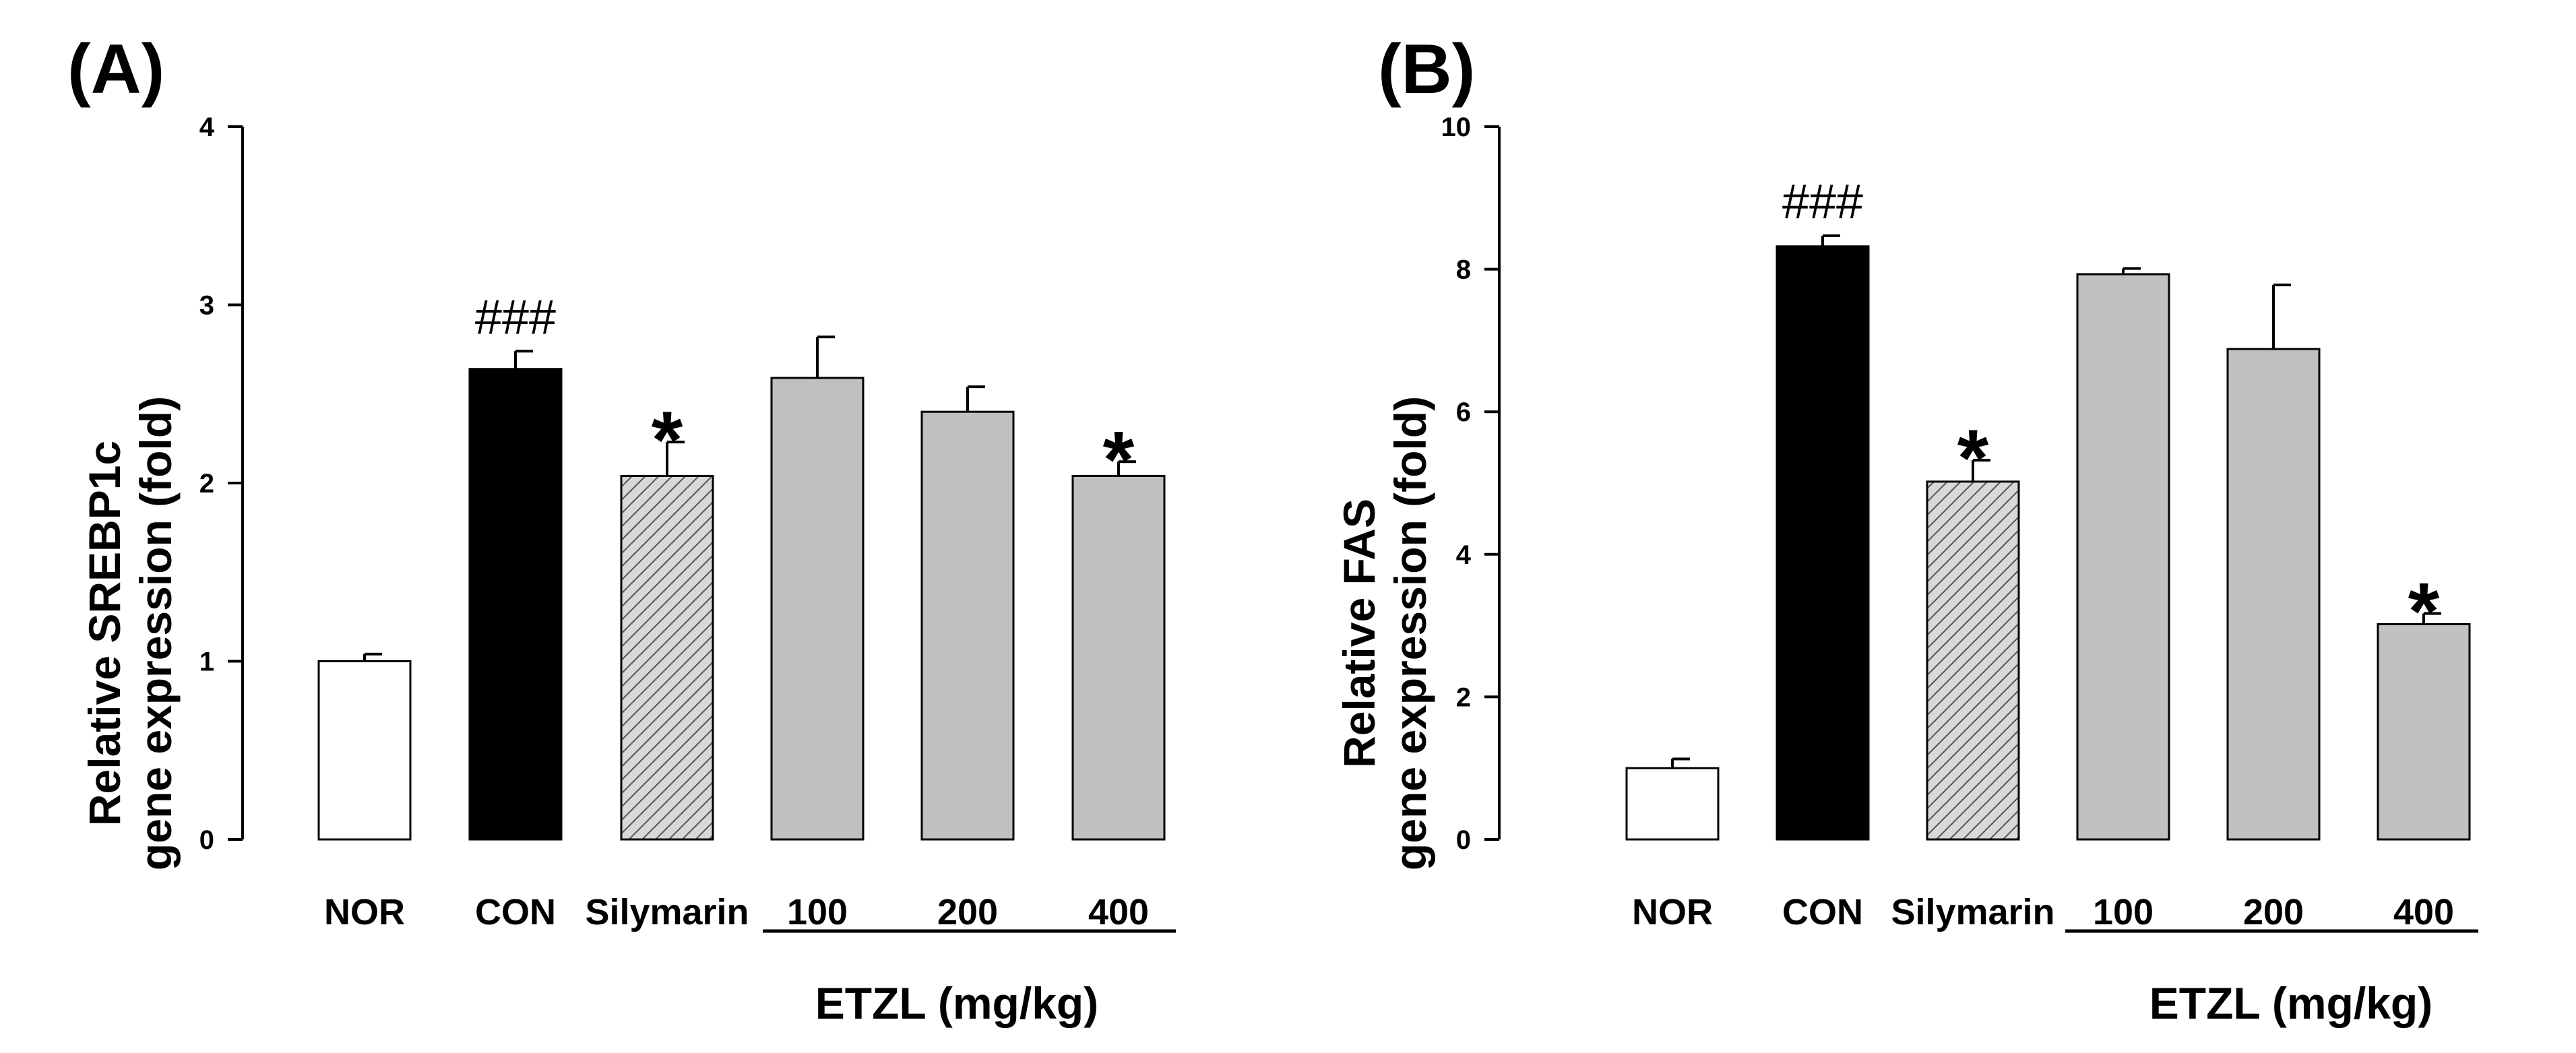  I want to click on panel-b-ytick-label: 10, so click(1456, 128).